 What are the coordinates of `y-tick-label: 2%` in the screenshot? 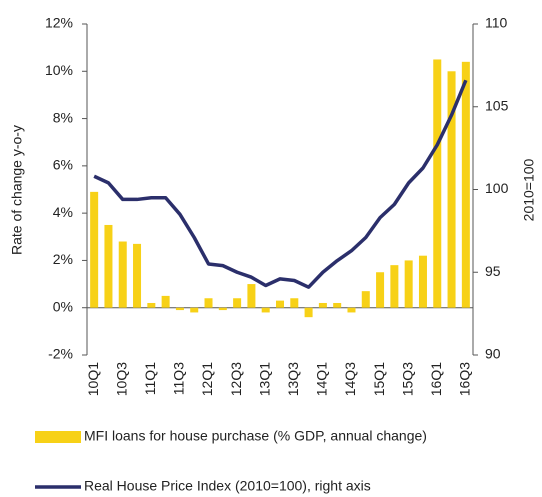 It's located at (63, 259).